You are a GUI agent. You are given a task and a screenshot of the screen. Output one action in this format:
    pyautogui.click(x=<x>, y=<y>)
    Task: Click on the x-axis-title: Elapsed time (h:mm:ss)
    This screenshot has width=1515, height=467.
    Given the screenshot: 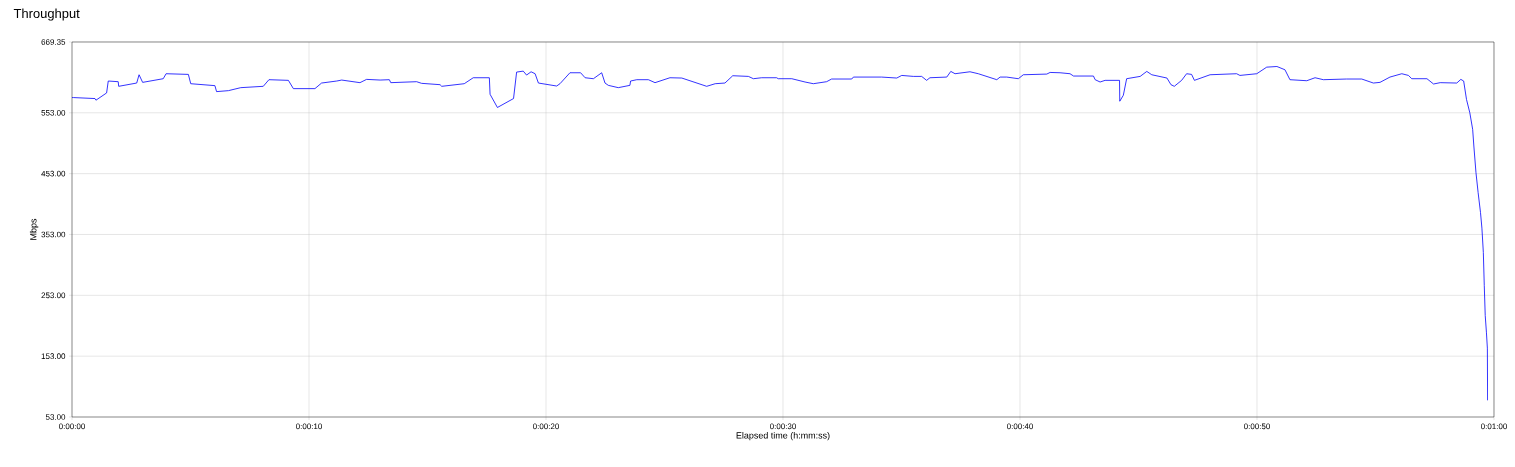 What is the action you would take?
    pyautogui.click(x=783, y=436)
    